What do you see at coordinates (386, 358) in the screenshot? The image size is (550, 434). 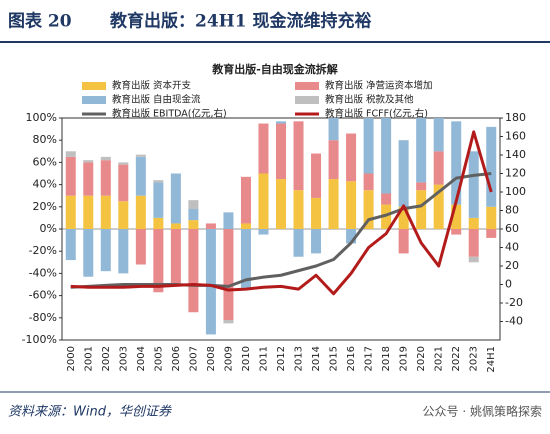 I see `x-tick-label: 2018` at bounding box center [386, 358].